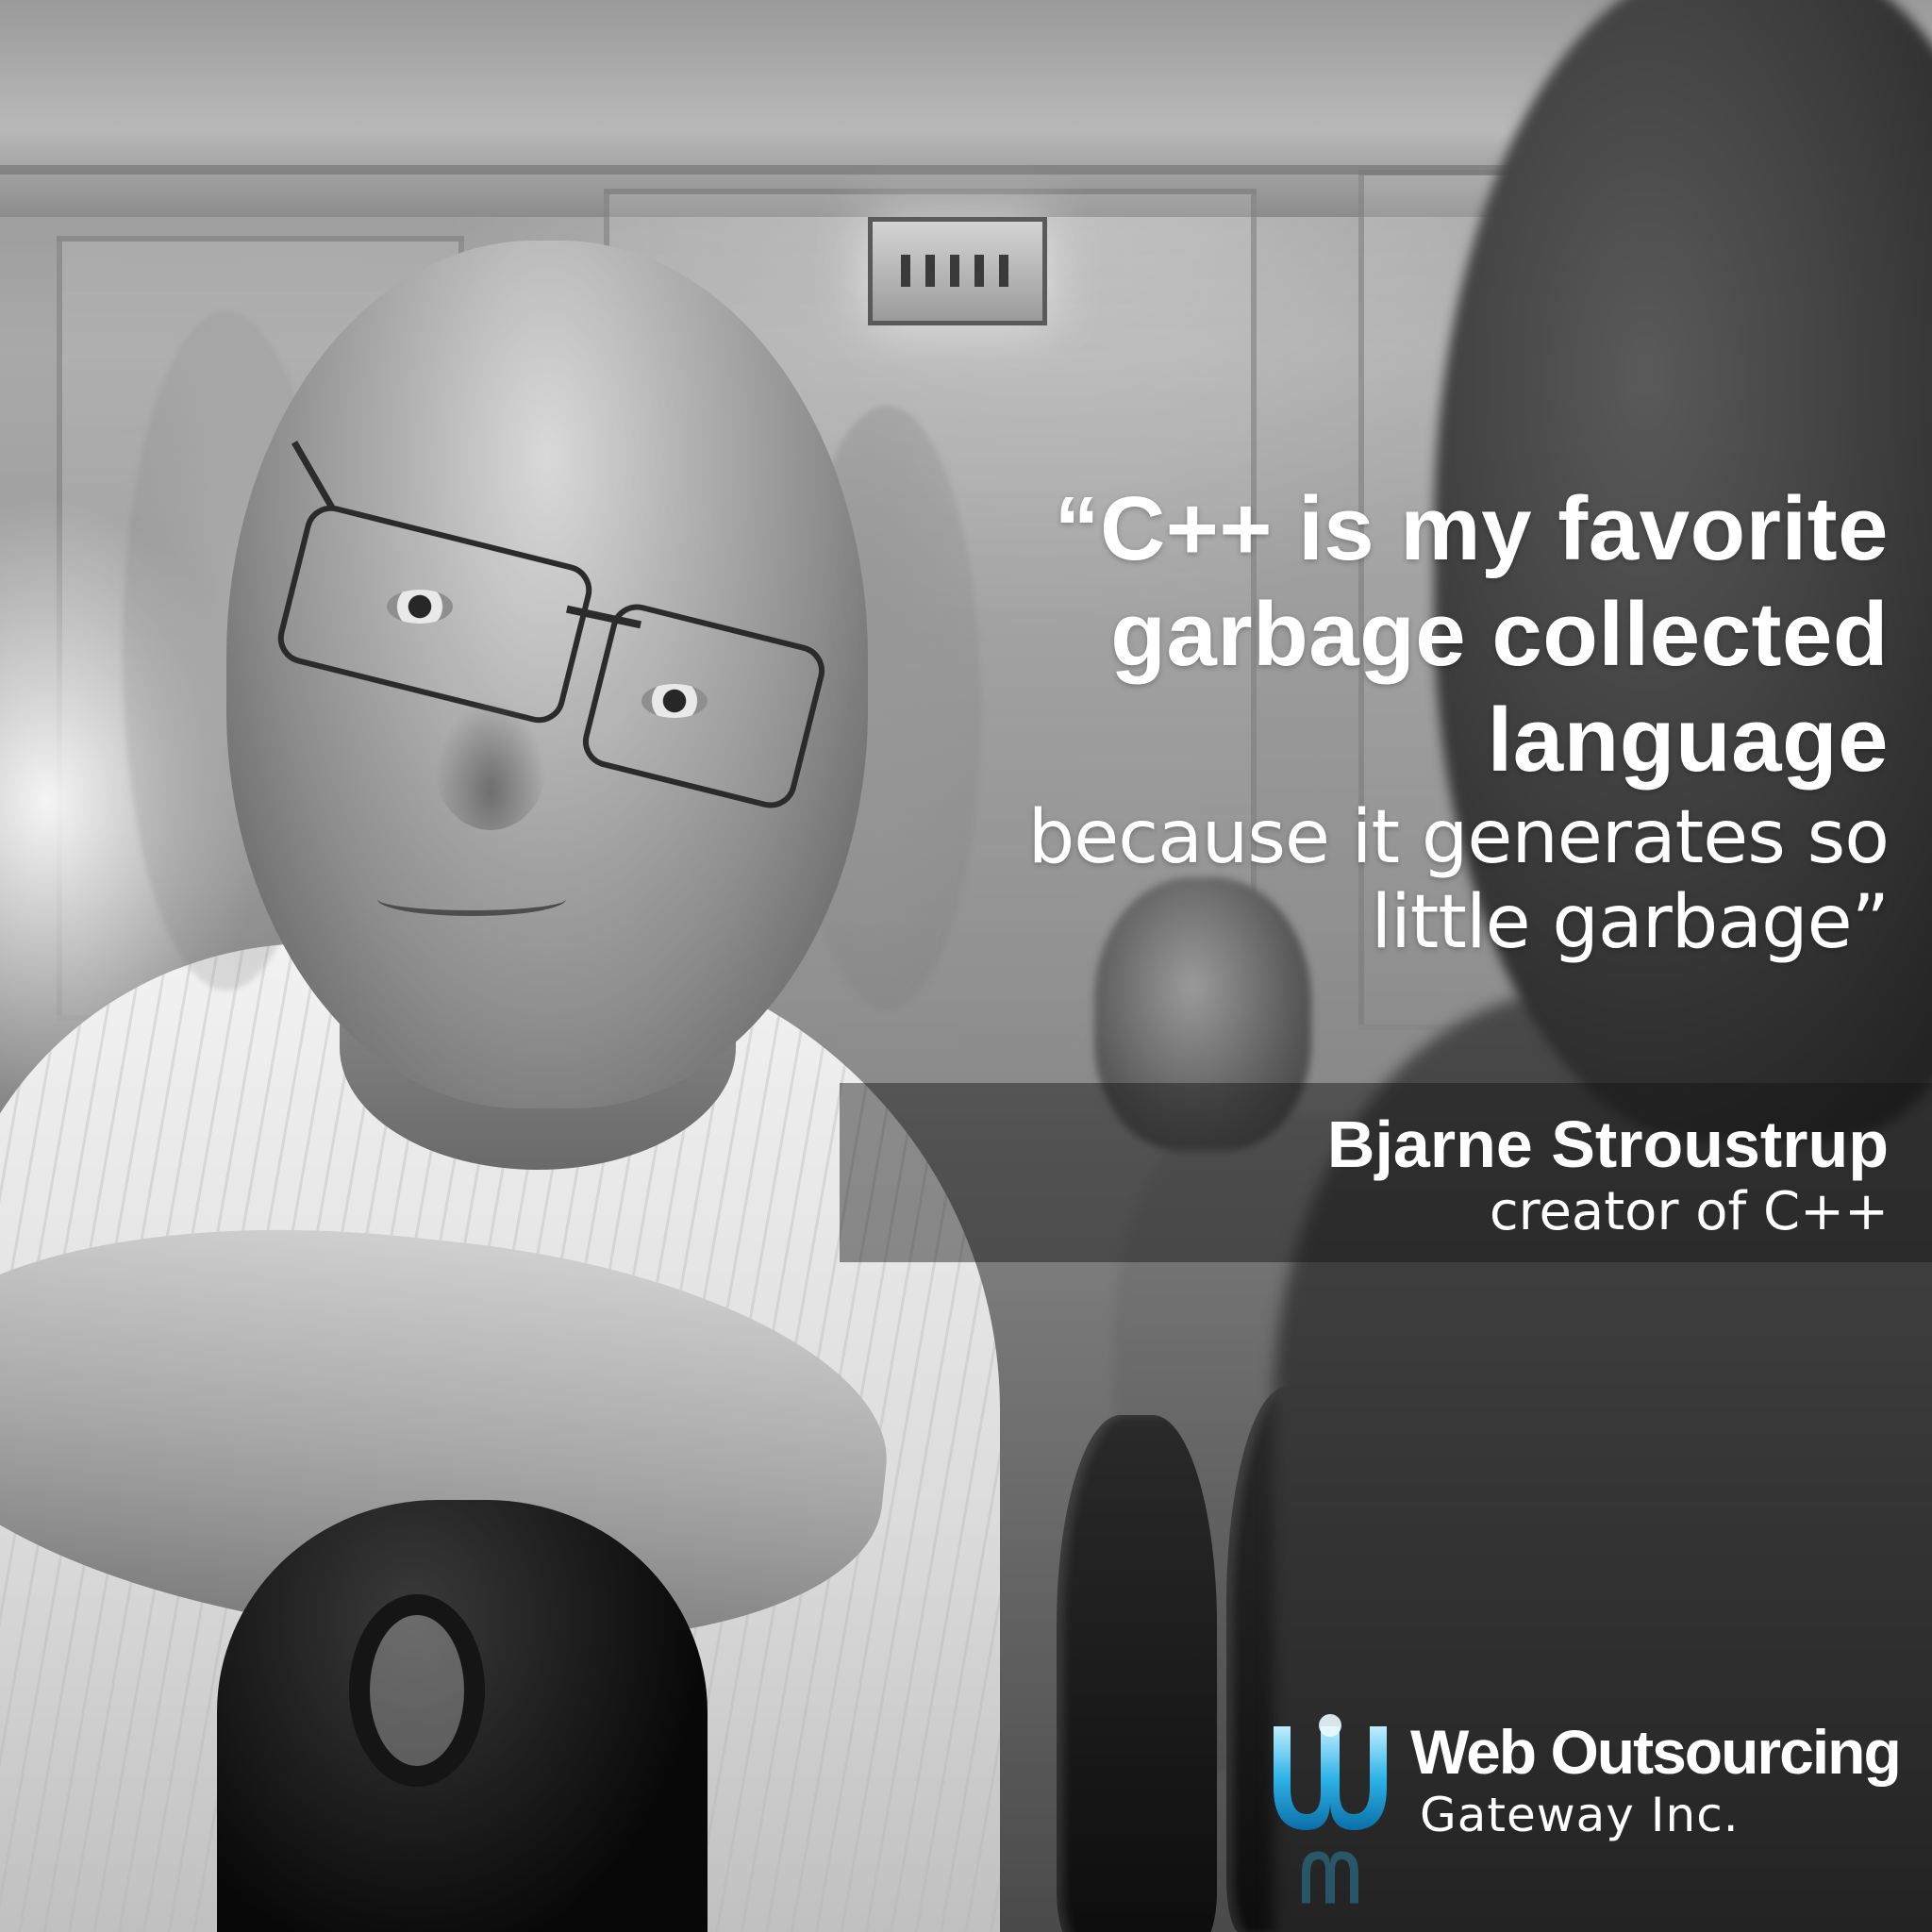  I want to click on exit-sign-icon, so click(958, 271).